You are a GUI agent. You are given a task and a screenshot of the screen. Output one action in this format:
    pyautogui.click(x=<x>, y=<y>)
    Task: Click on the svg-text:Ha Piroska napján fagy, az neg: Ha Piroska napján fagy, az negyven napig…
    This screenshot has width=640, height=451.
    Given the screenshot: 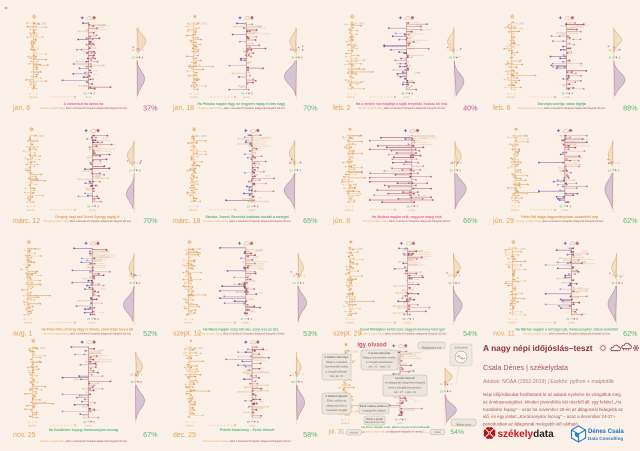 What is the action you would take?
    pyautogui.click(x=241, y=104)
    